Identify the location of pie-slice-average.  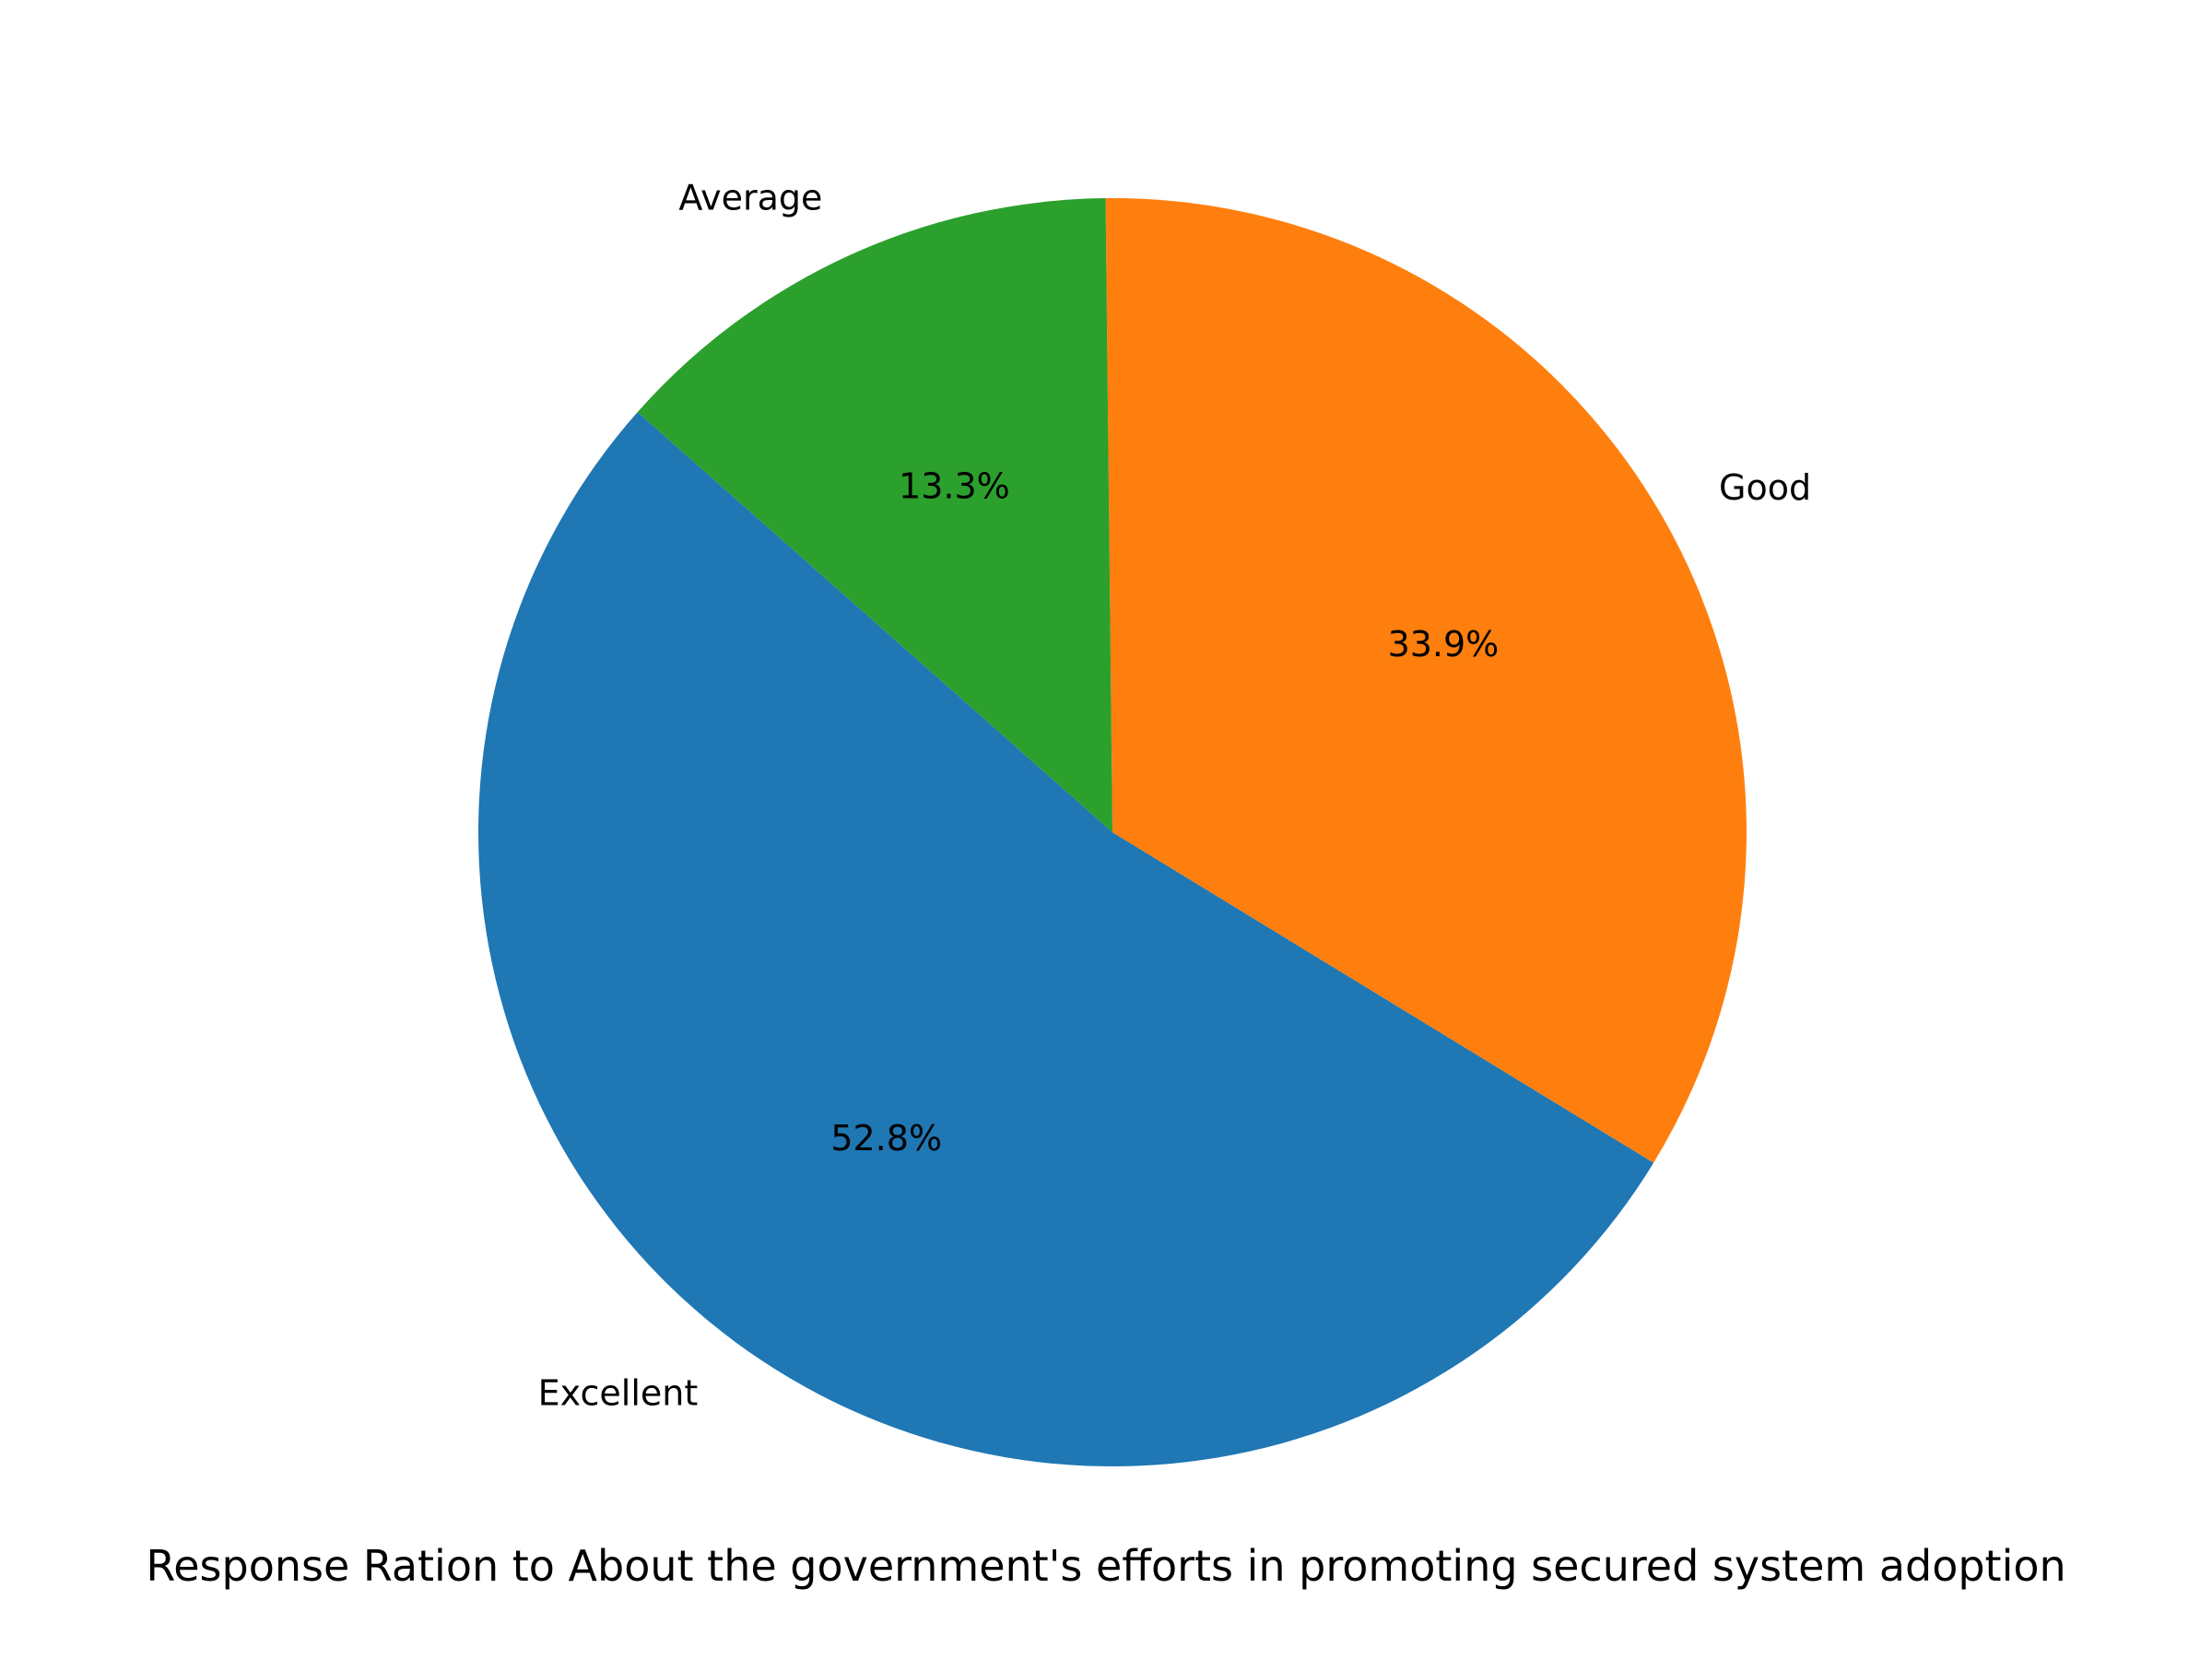
(874, 515).